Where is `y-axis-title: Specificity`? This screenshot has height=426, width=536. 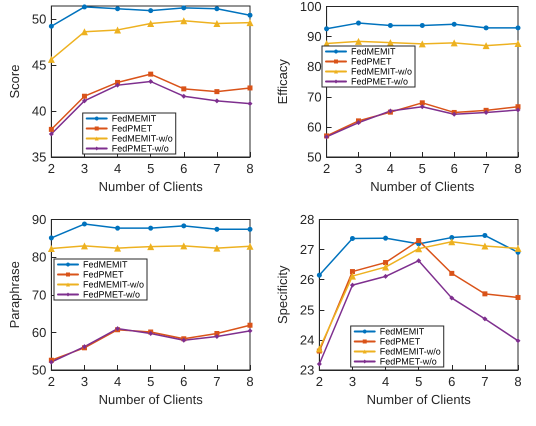 y-axis-title: Specificity is located at coordinates (282, 294).